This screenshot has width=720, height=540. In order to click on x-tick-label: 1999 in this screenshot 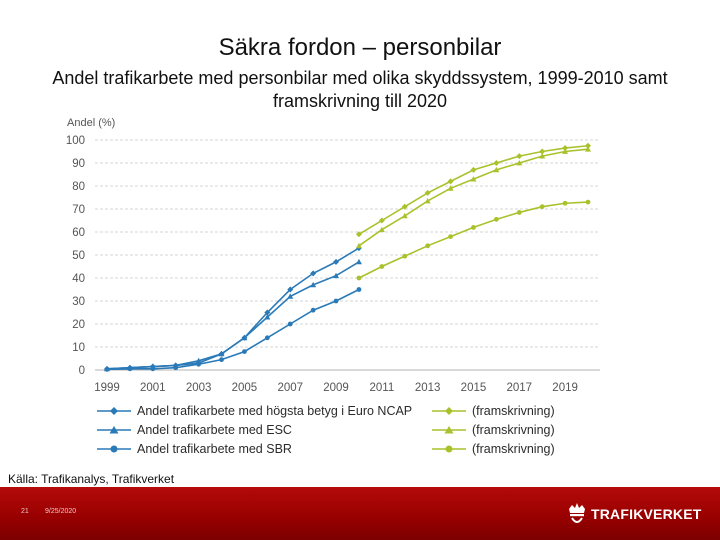, I will do `click(107, 388)`.